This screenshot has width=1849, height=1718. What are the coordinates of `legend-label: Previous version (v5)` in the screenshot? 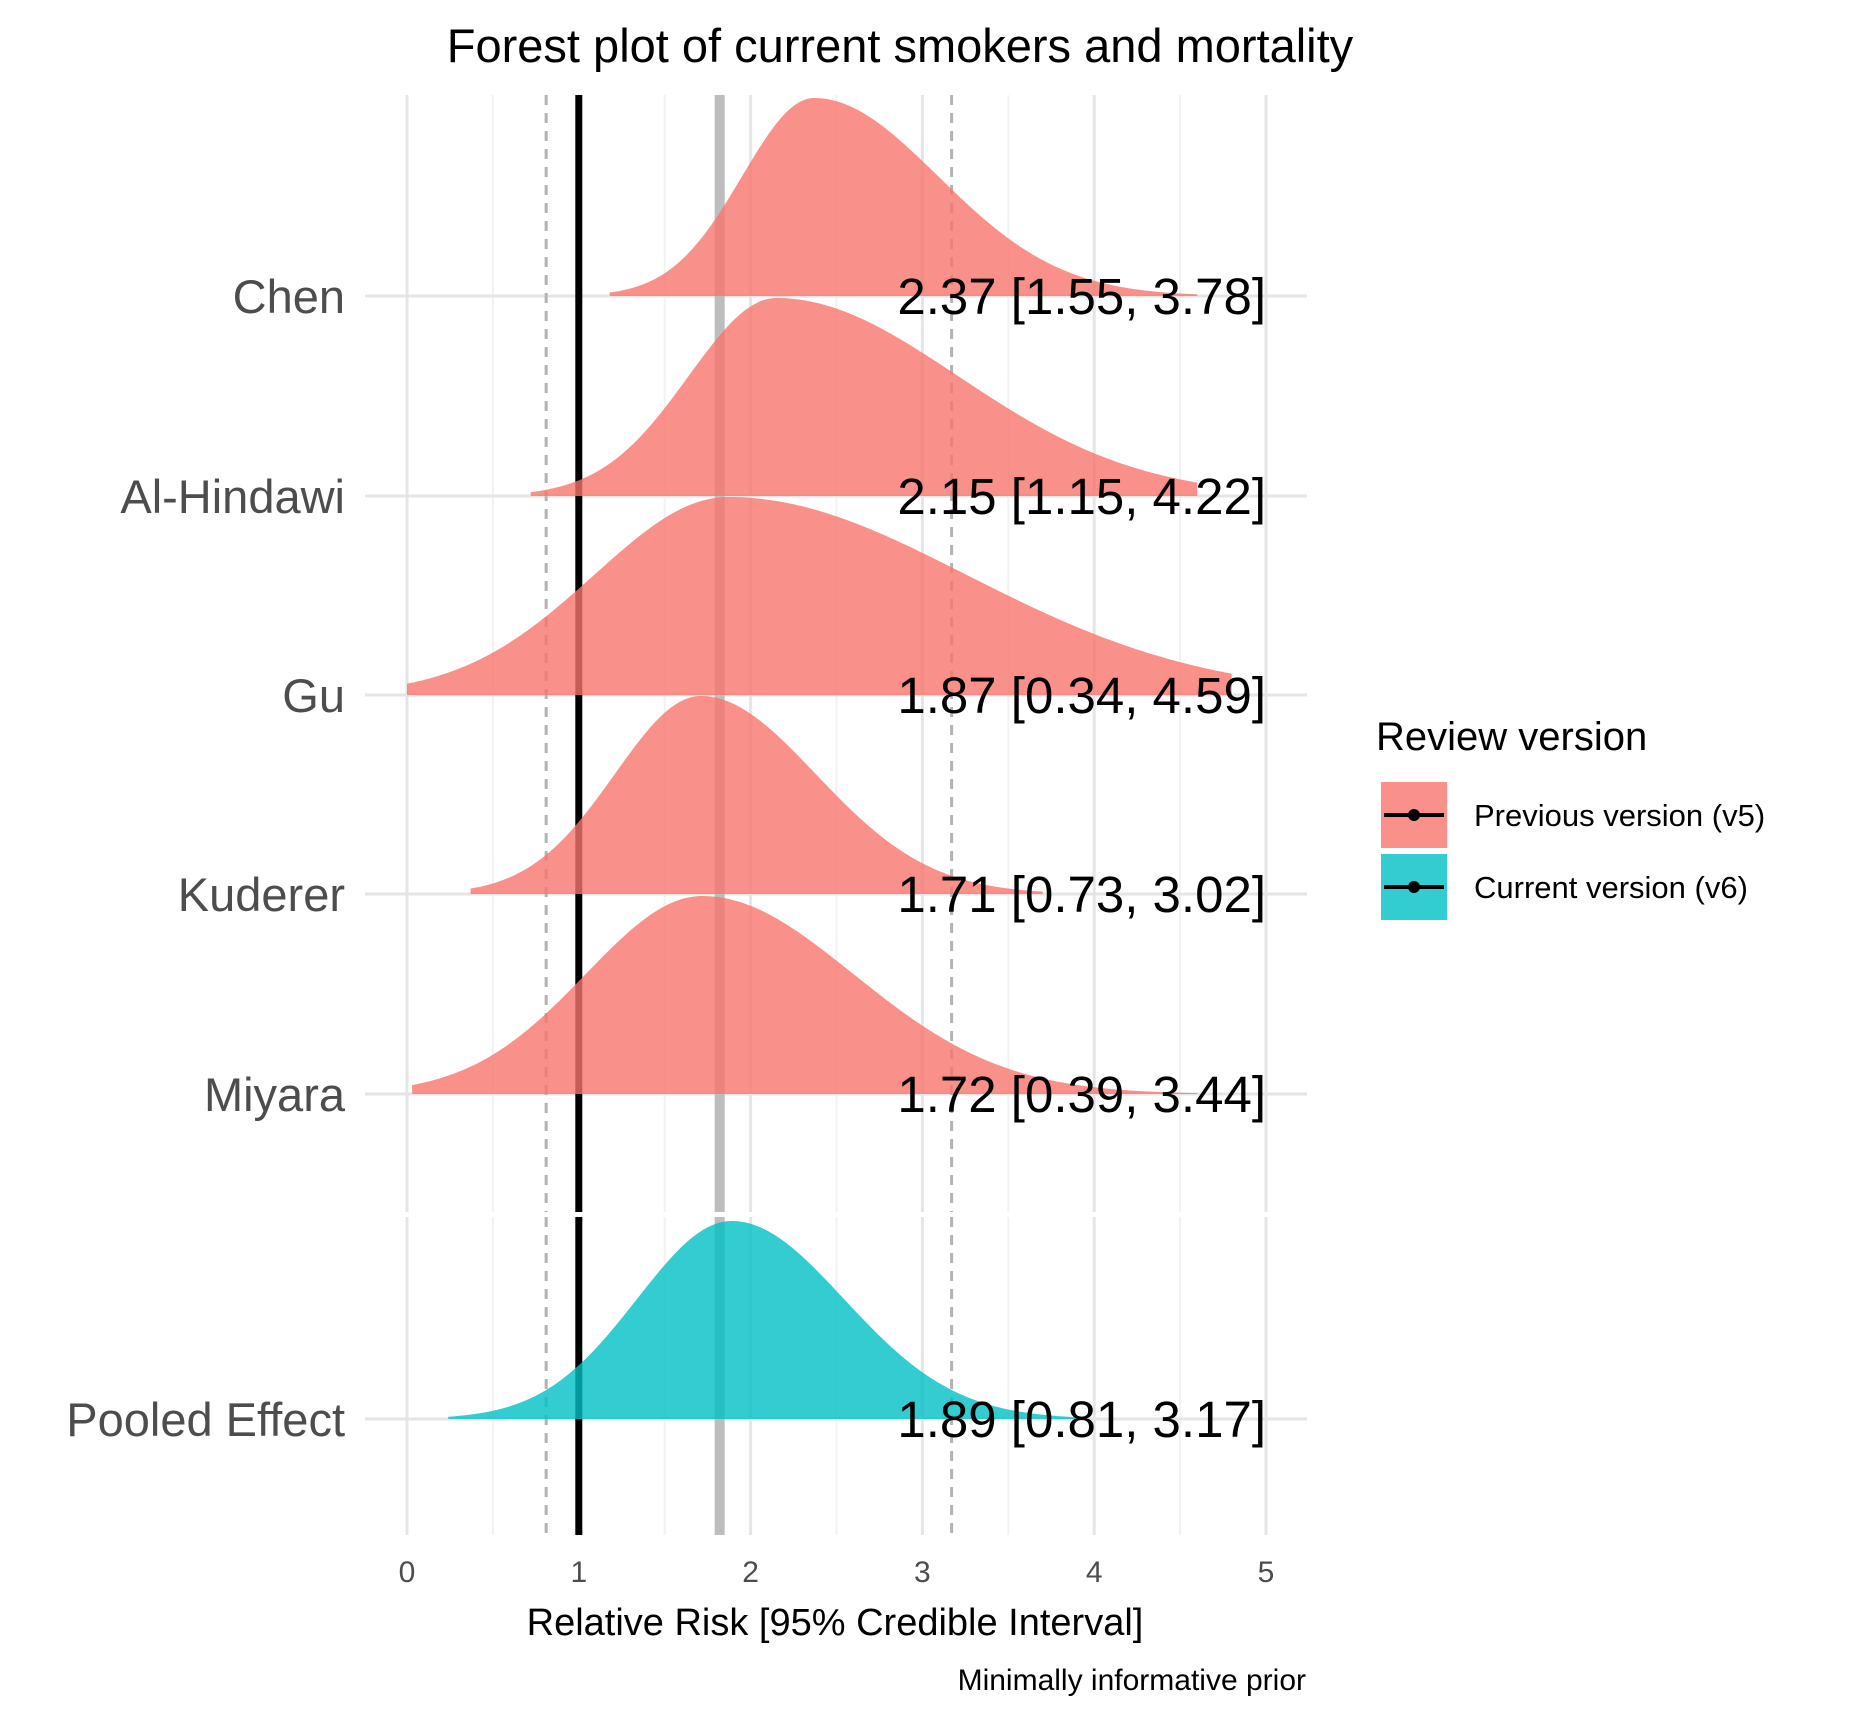 It's located at (1619, 815).